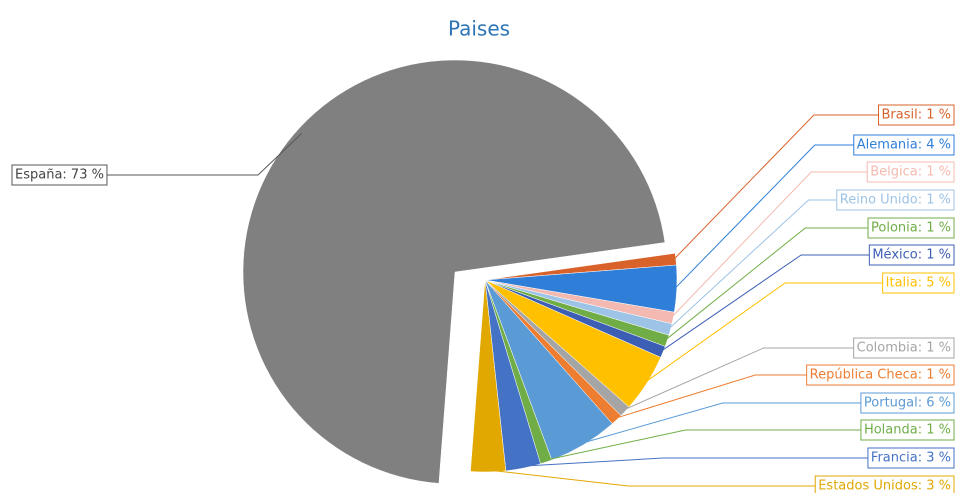 The image size is (958, 493). Describe the element at coordinates (880, 375) in the screenshot. I see `data-label: República Checa: 1 %` at that location.